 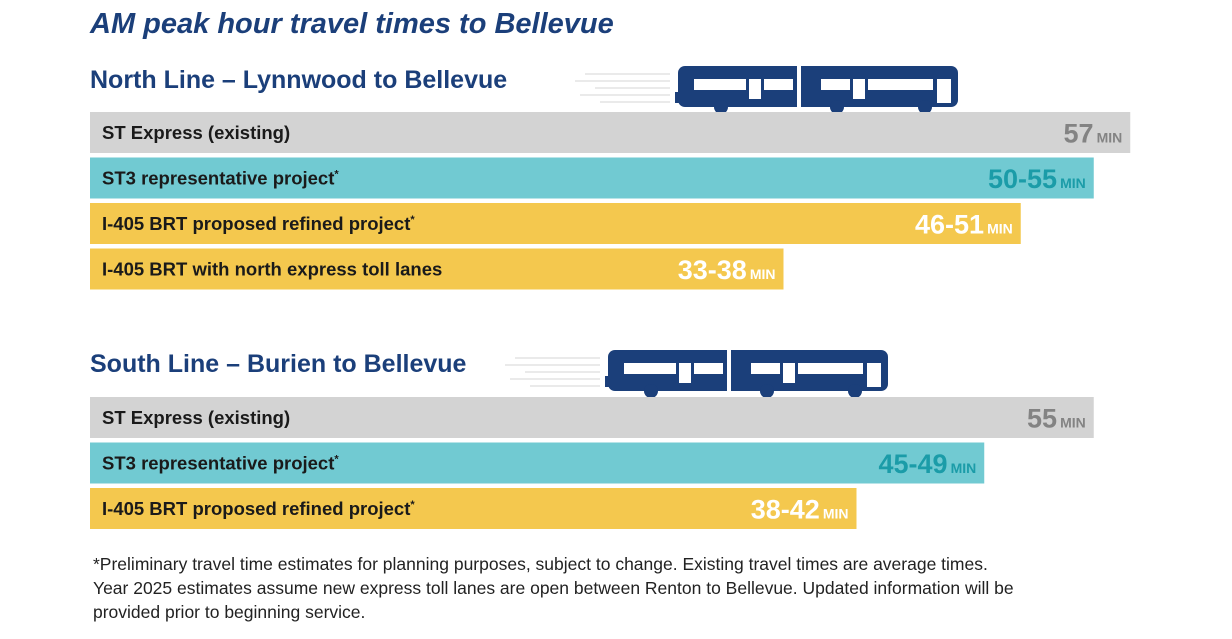 I want to click on north-bus-icon, so click(x=766, y=90).